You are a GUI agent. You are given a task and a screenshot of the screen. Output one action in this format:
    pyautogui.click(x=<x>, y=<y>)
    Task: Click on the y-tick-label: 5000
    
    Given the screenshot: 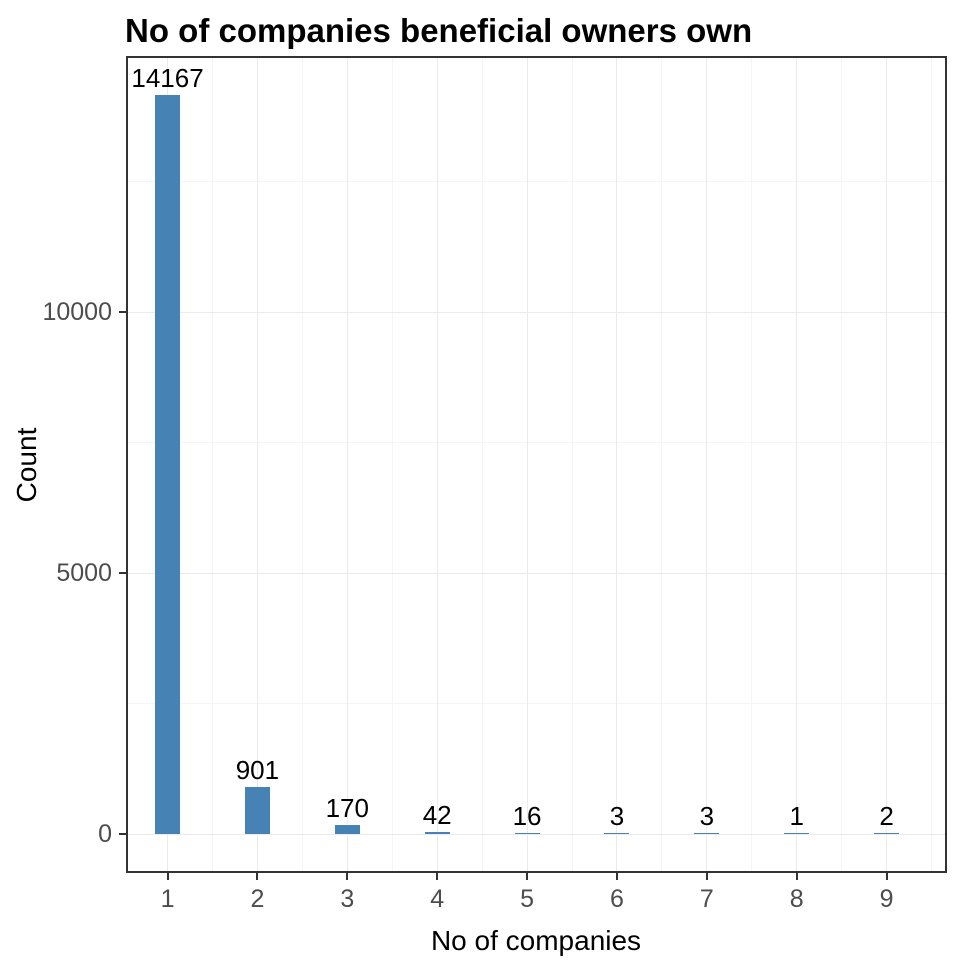 What is the action you would take?
    pyautogui.click(x=84, y=573)
    